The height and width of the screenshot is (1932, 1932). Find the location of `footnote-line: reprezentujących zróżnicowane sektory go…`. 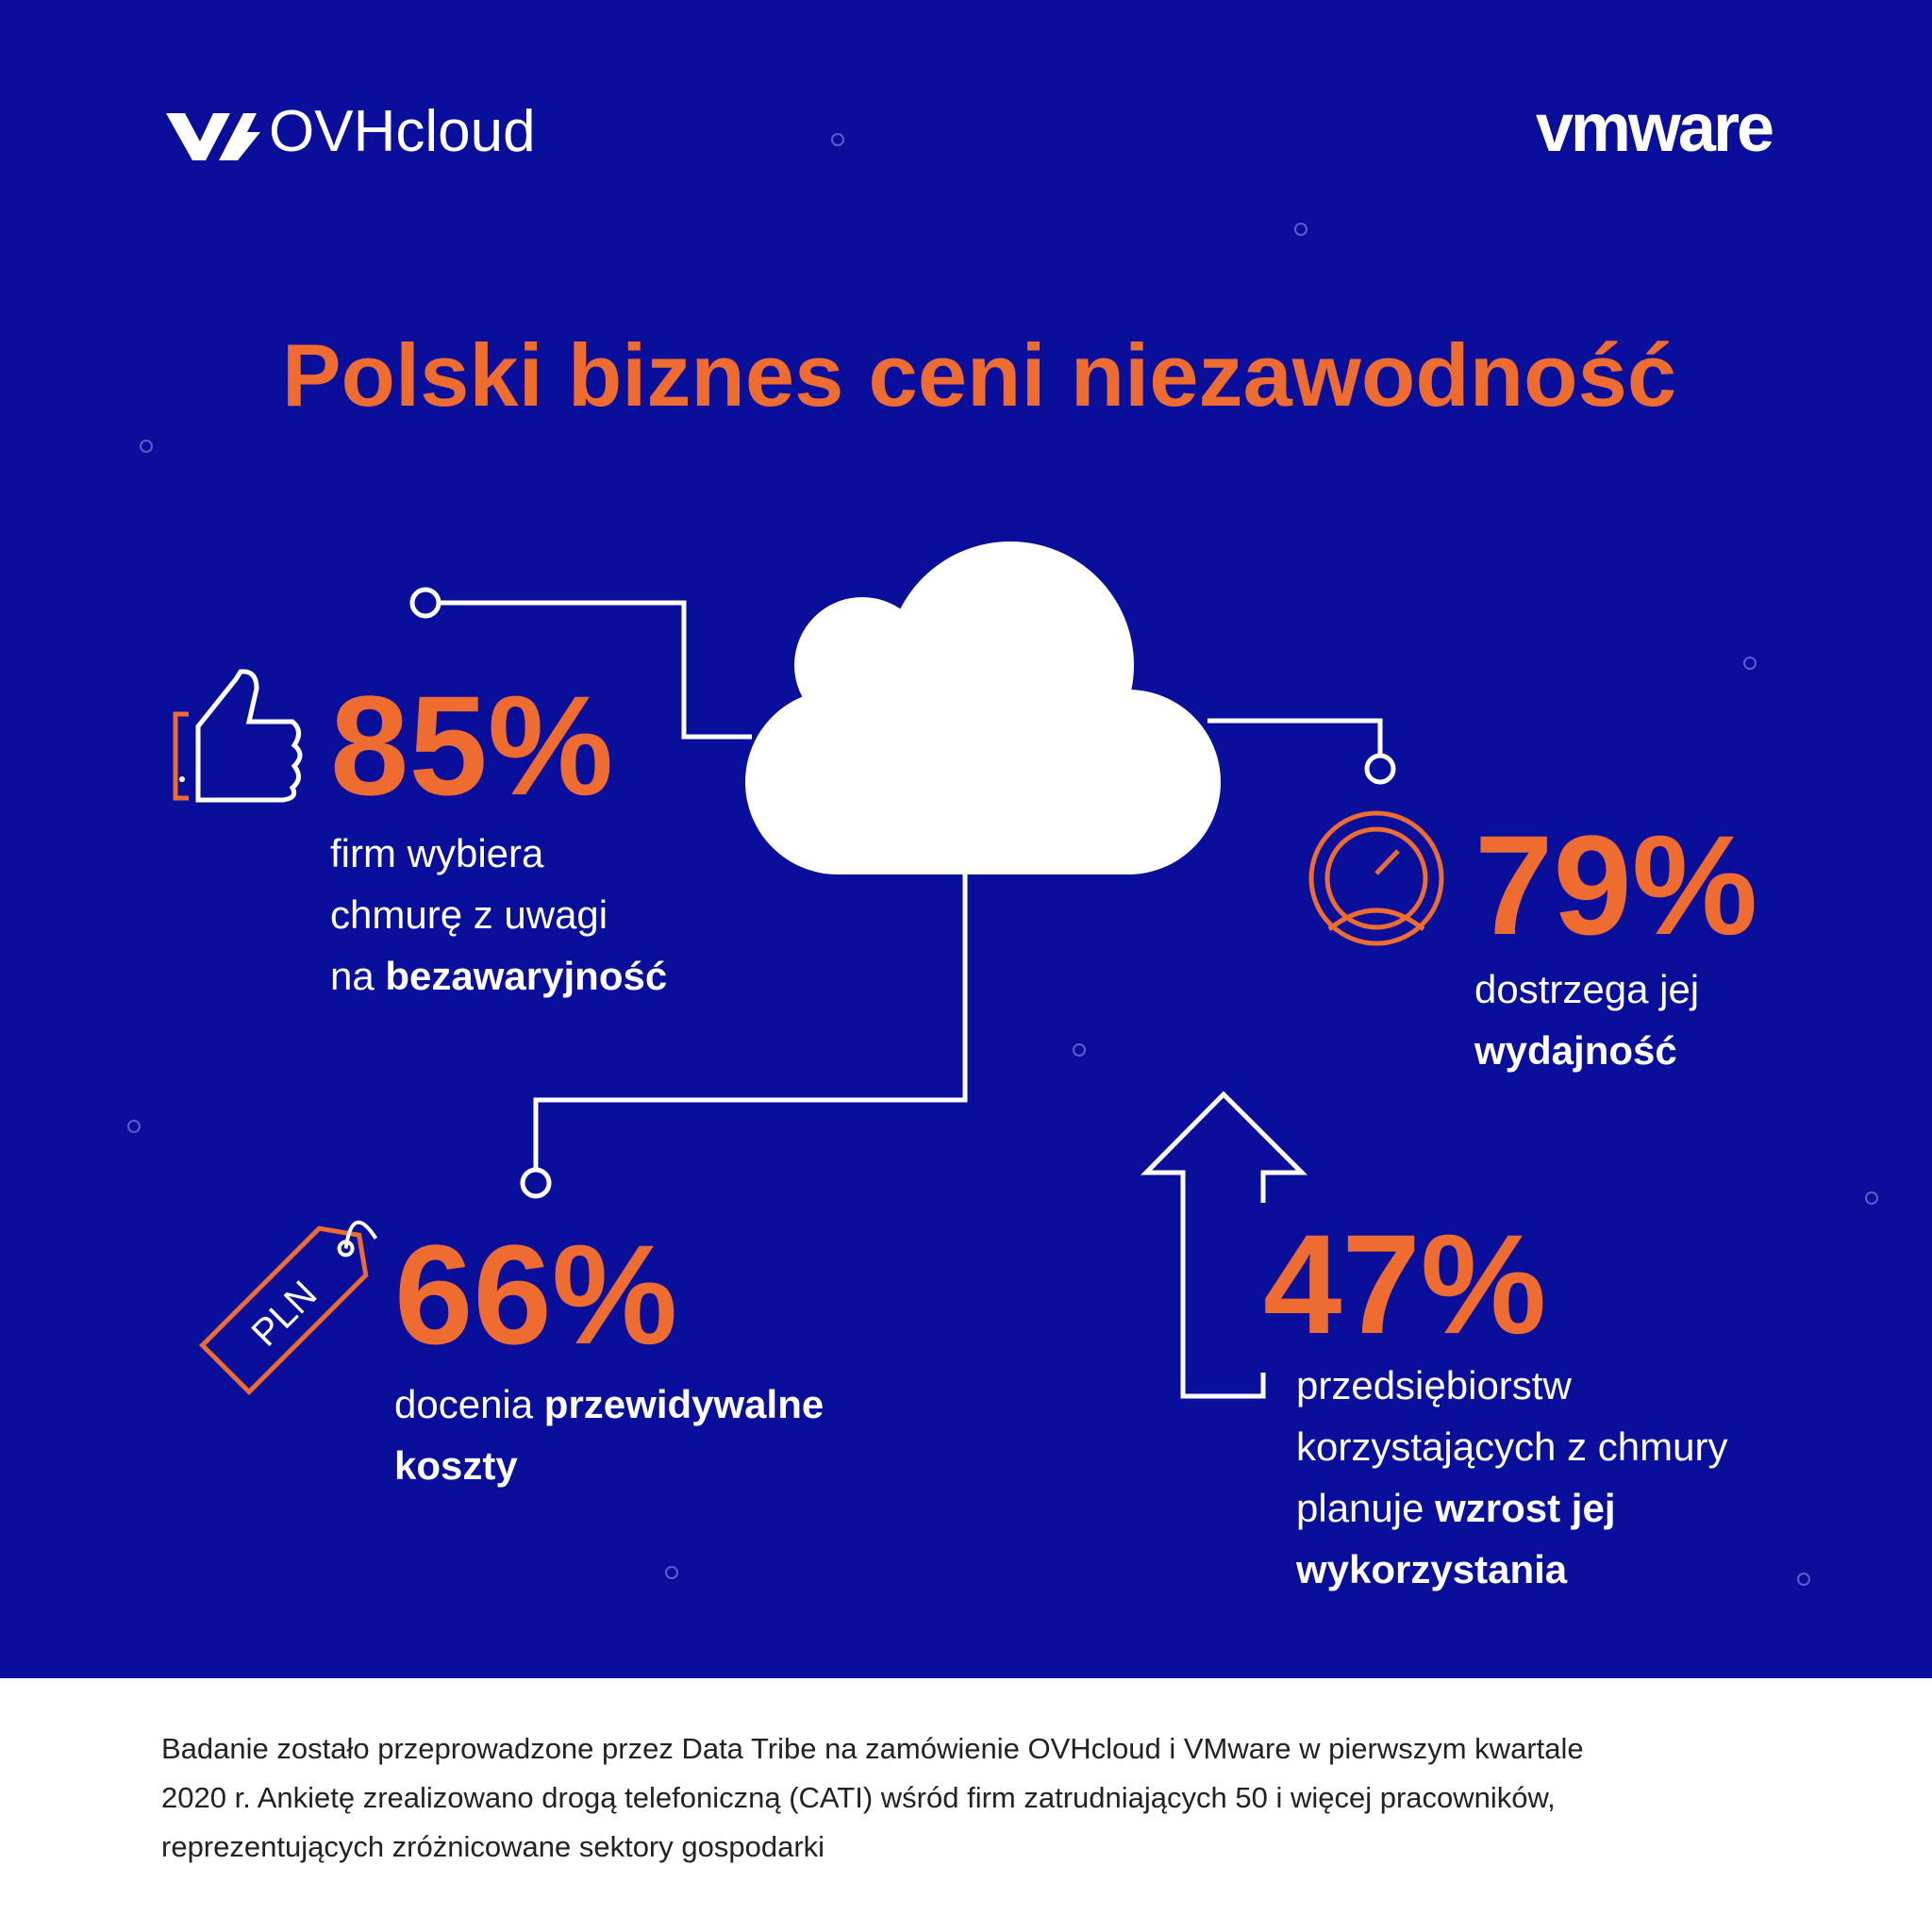

footnote-line: reprezentujących zróżnicowane sektory go… is located at coordinates (492, 1846).